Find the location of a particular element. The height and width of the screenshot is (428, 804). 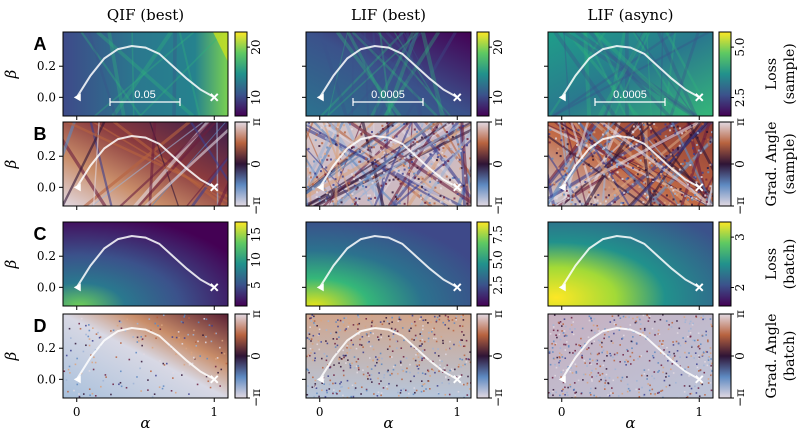

heatmap-background is located at coordinates (388, 264).